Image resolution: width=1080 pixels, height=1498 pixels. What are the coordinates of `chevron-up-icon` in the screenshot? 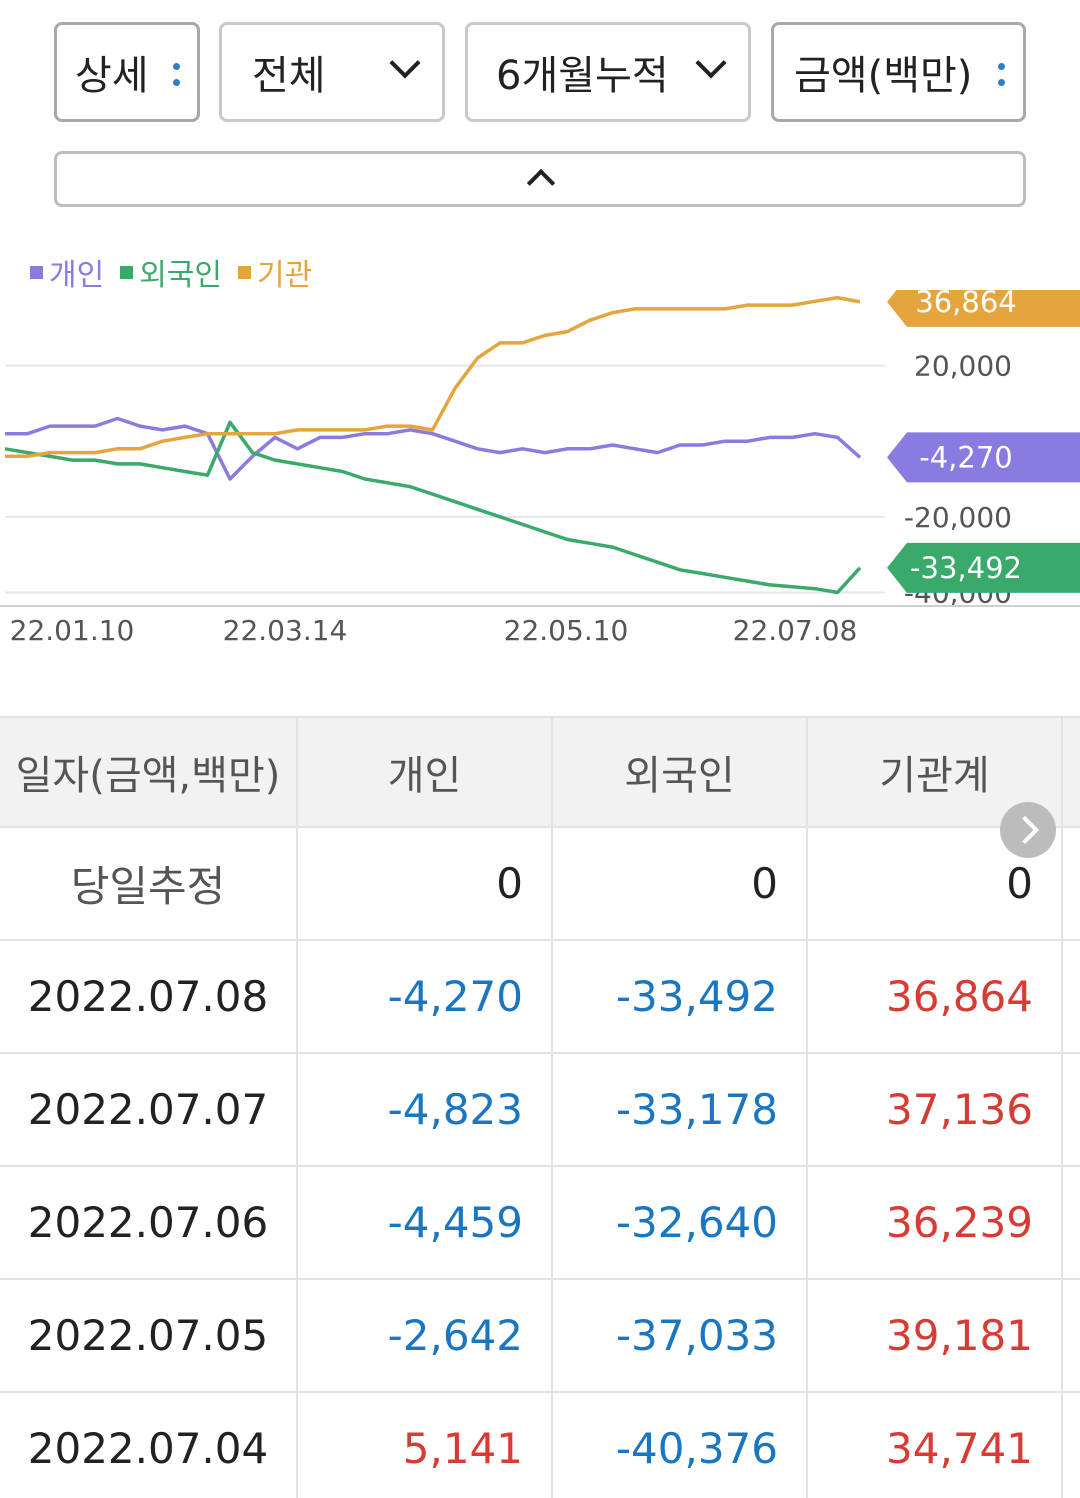 It's located at (541, 183).